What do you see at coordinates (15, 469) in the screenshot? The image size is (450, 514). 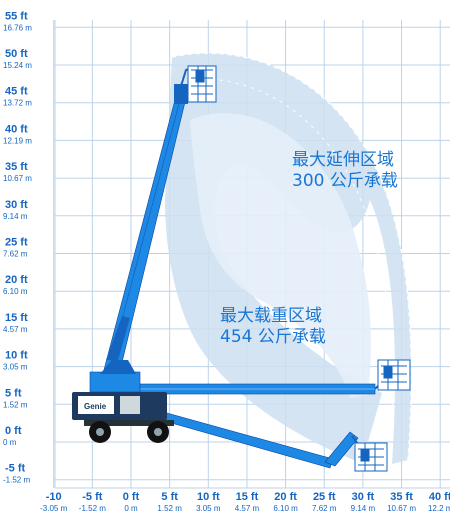 I see `y-tick-ft: -5 ft` at bounding box center [15, 469].